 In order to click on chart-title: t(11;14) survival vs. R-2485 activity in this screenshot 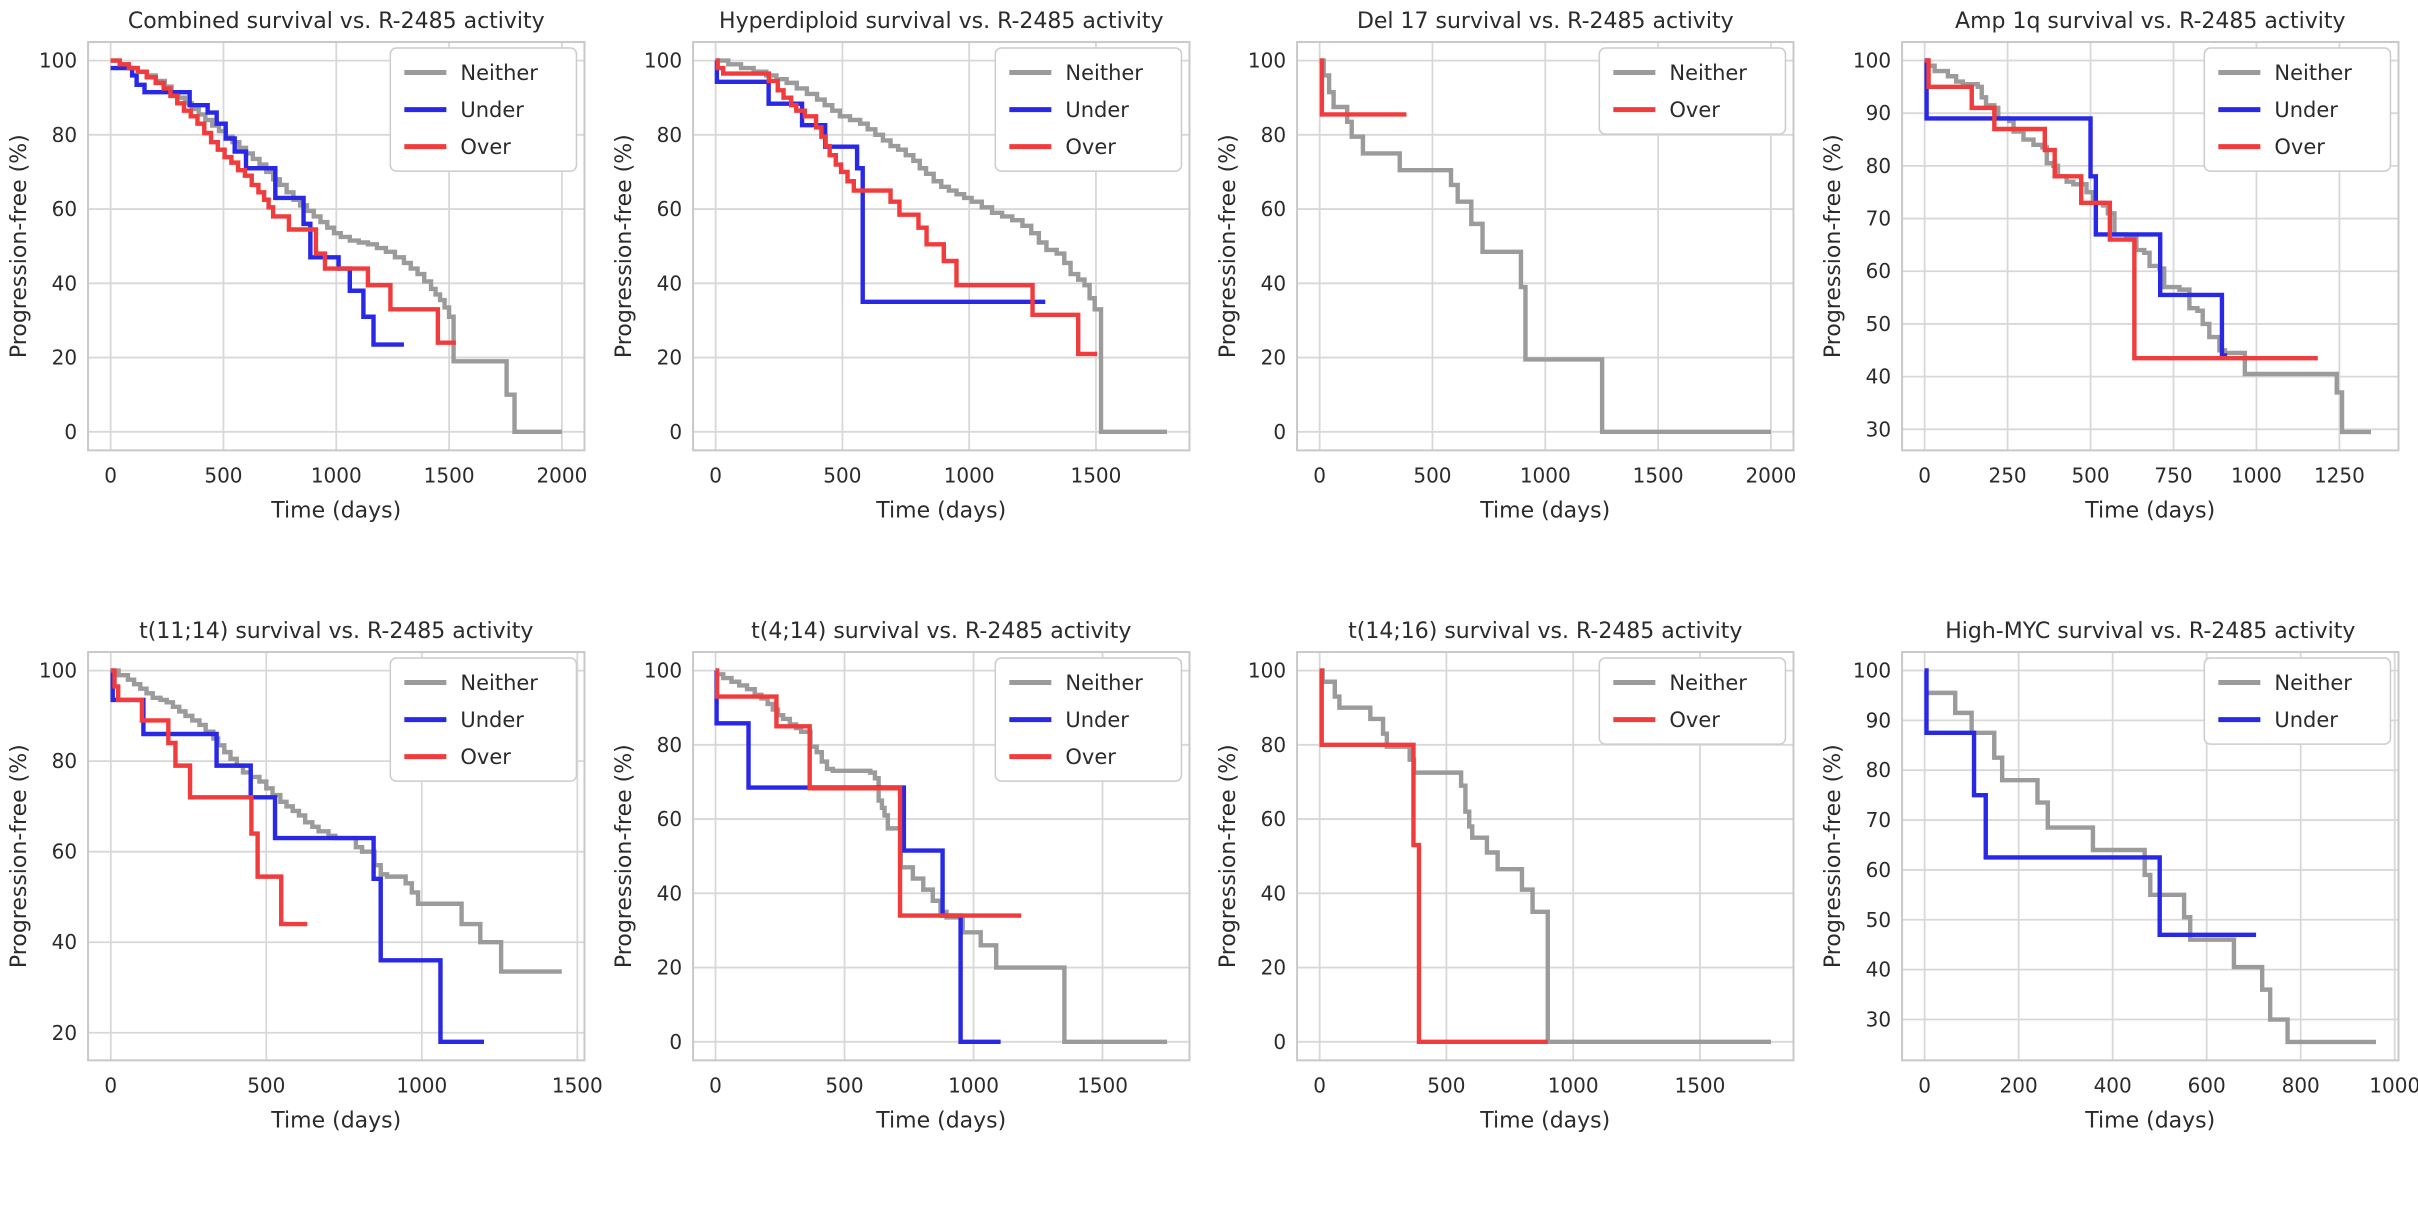, I will do `click(336, 631)`.